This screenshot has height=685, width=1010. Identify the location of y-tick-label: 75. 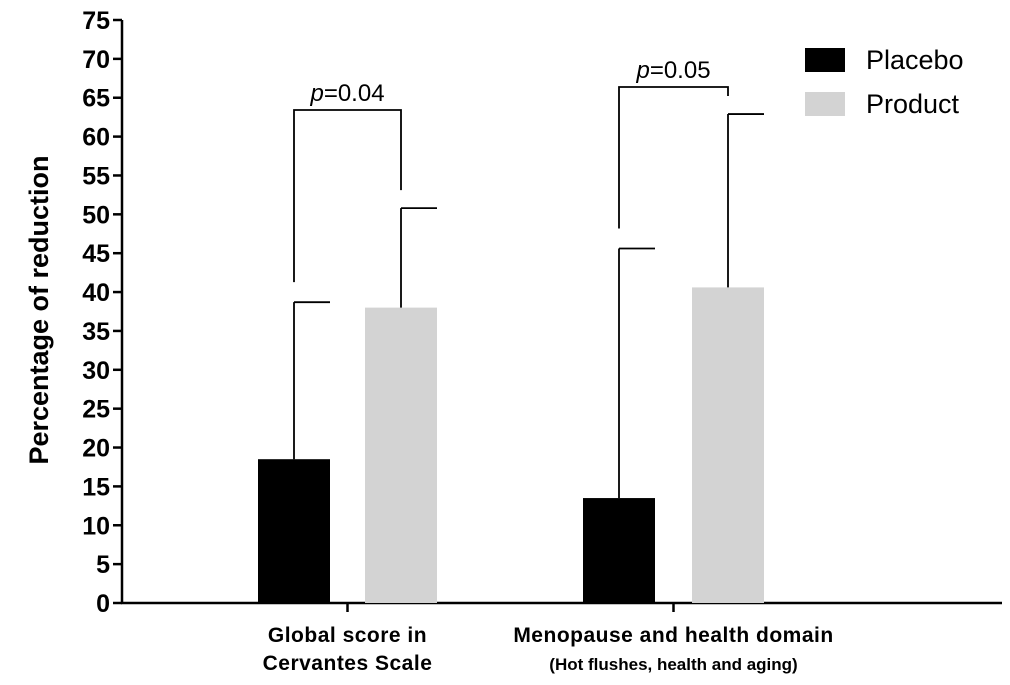
(96, 21).